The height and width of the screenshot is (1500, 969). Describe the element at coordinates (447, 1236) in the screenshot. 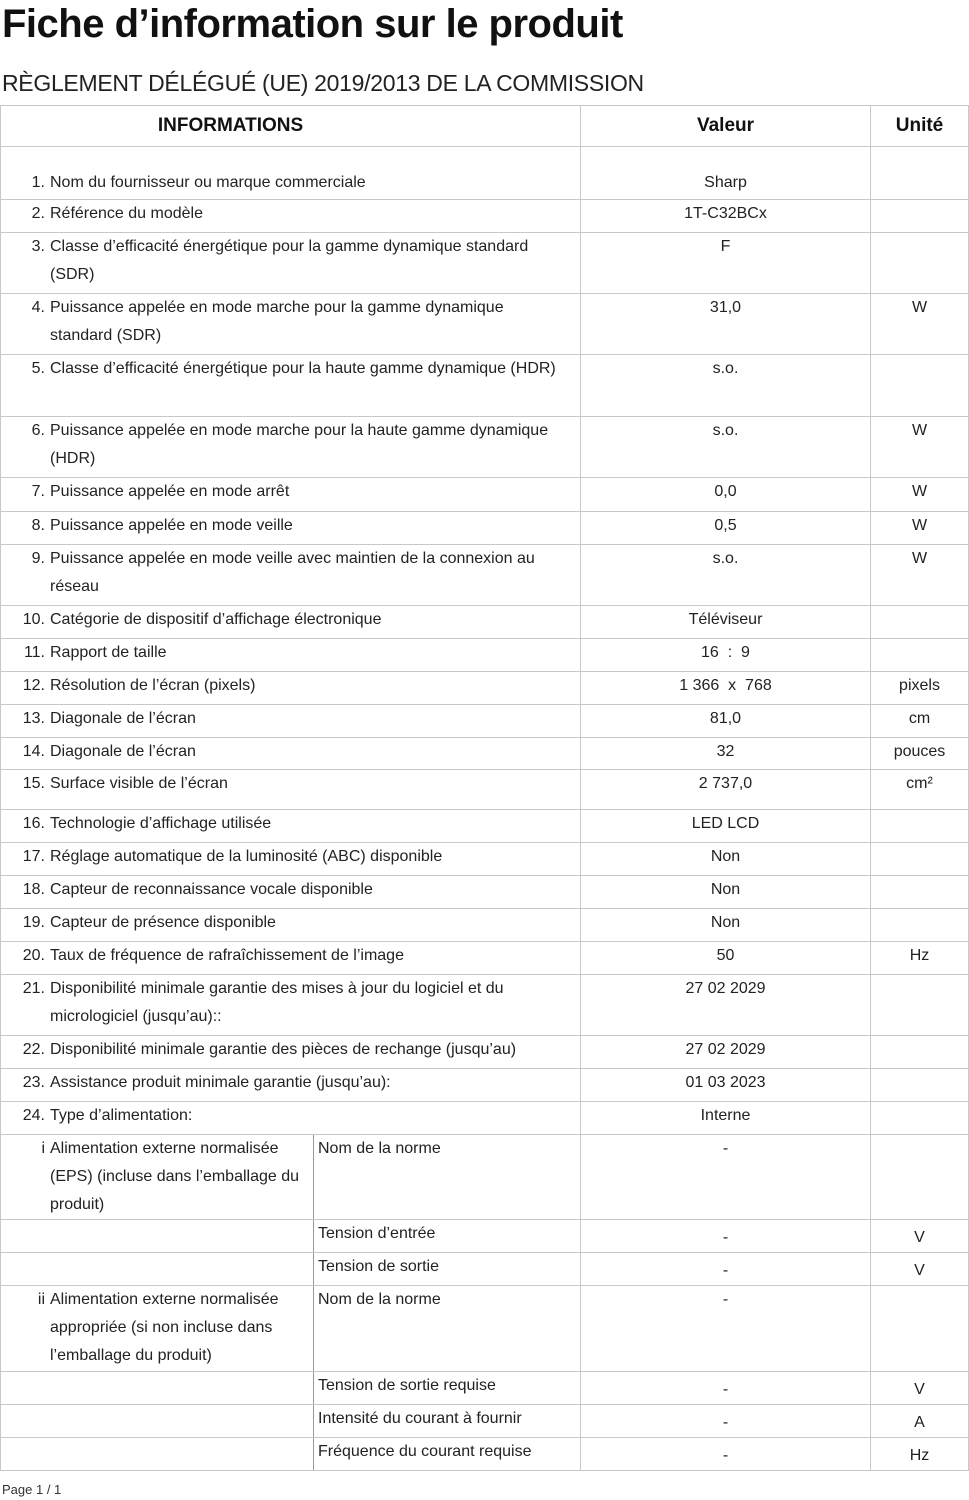

I see `row-sub-label: Tension d’entrée` at that location.